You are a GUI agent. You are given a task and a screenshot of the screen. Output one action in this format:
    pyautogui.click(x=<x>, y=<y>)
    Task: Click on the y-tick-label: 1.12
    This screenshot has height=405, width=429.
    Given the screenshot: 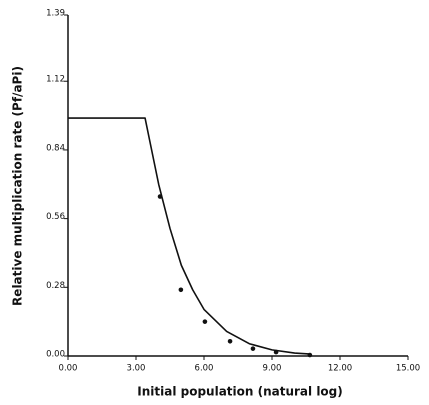 What is the action you would take?
    pyautogui.click(x=55, y=80)
    